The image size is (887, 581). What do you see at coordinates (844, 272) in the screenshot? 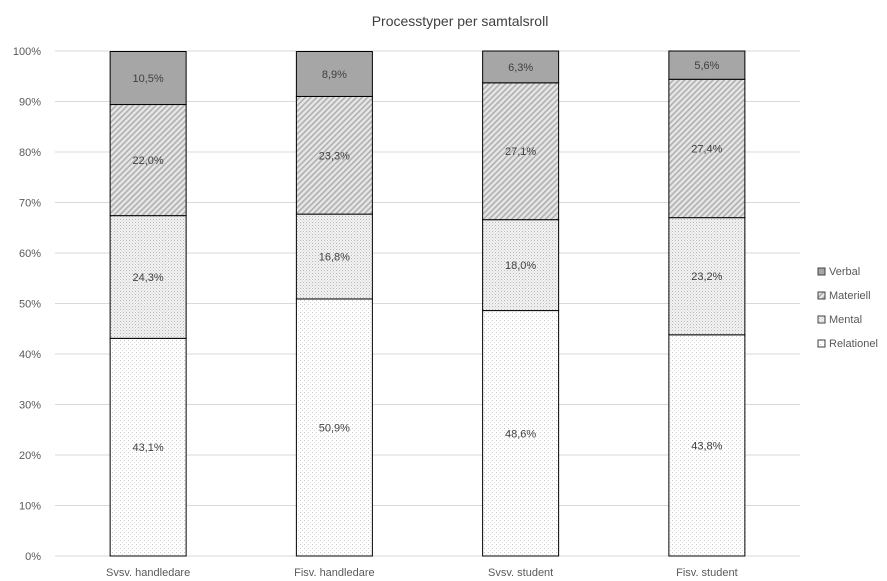
I see `legend-label-verbal: Verbal` at bounding box center [844, 272].